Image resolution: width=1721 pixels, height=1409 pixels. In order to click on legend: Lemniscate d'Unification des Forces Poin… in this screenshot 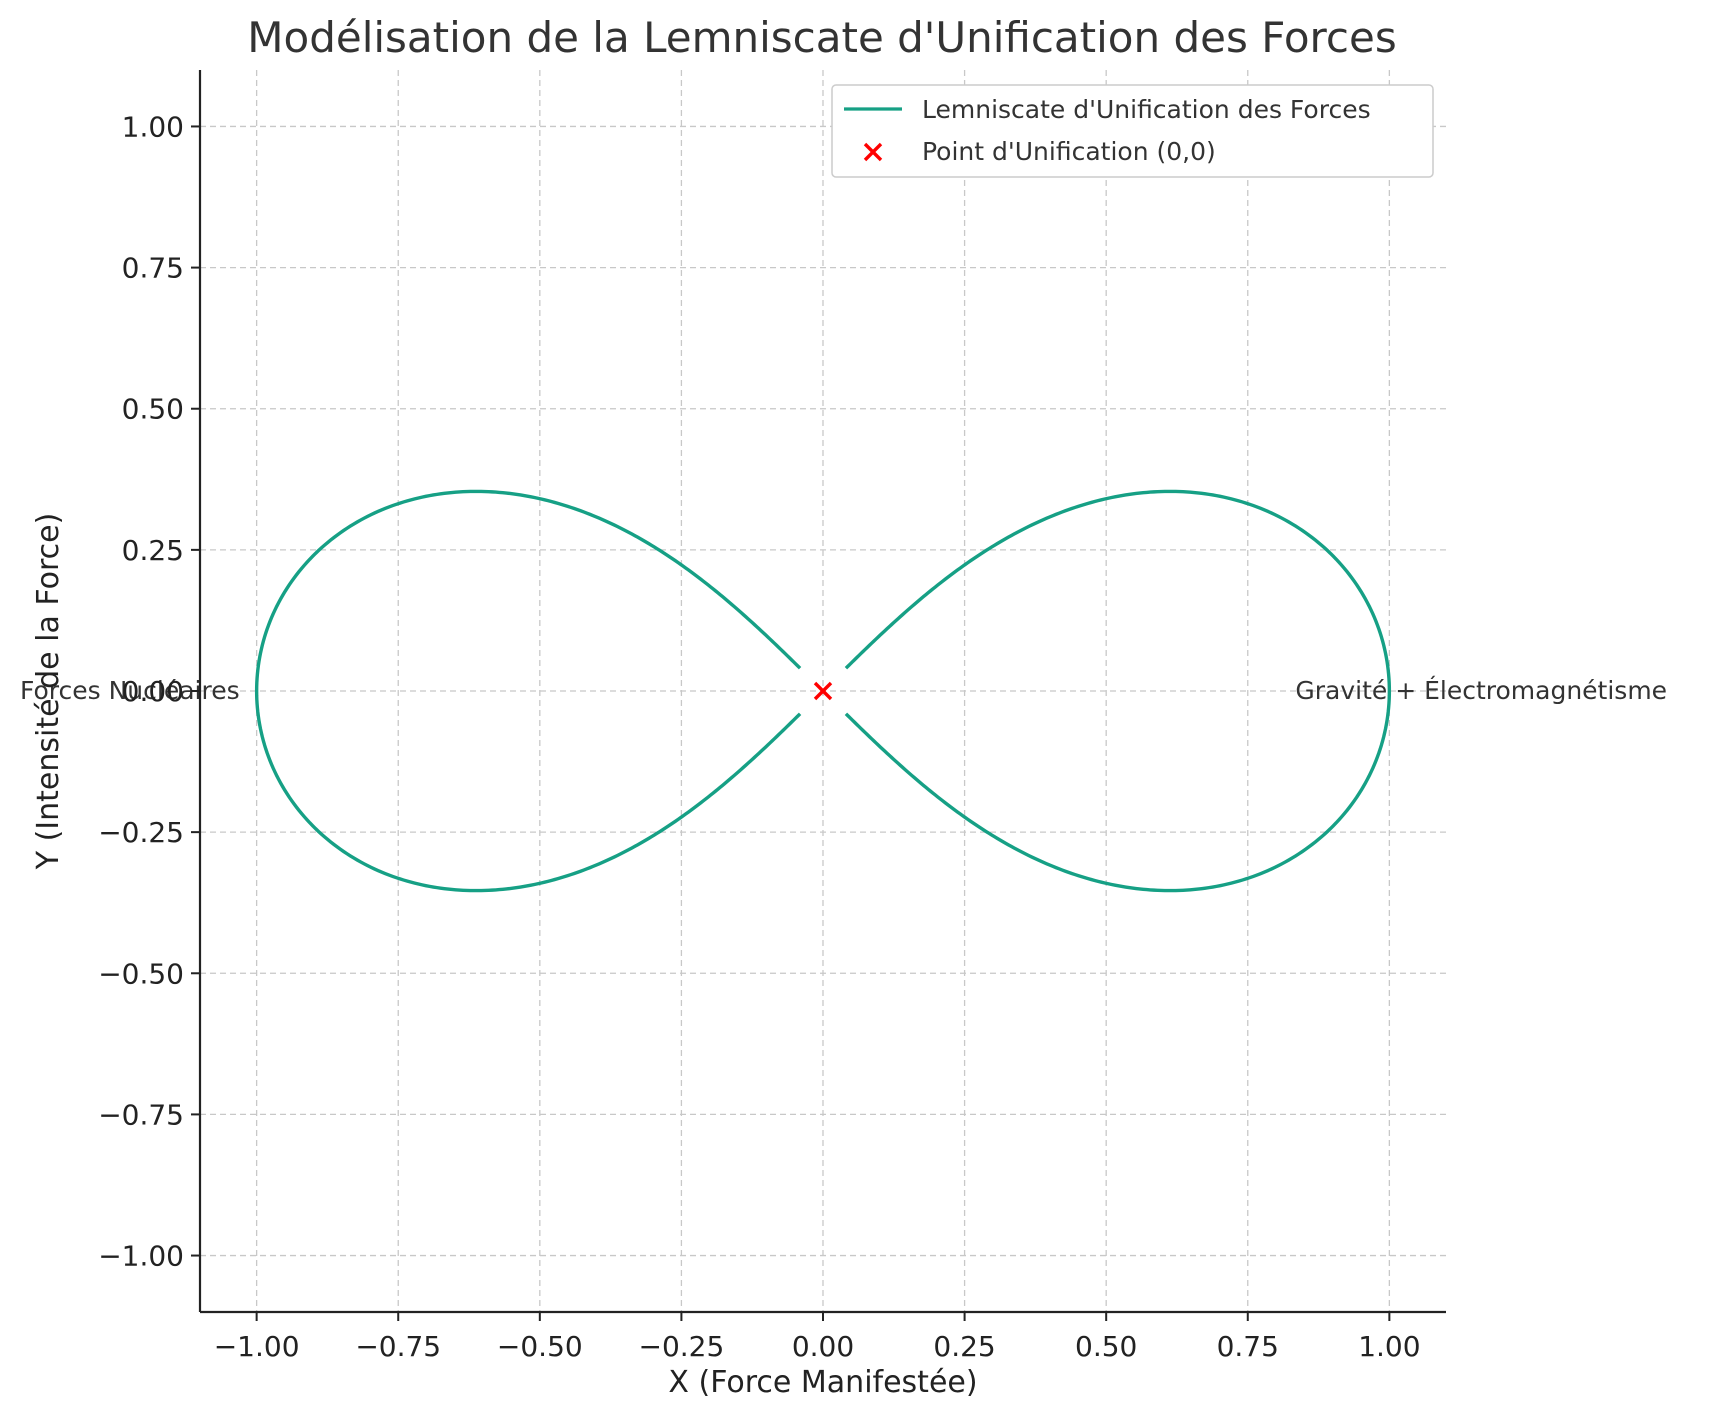, I will do `click(1132, 131)`.